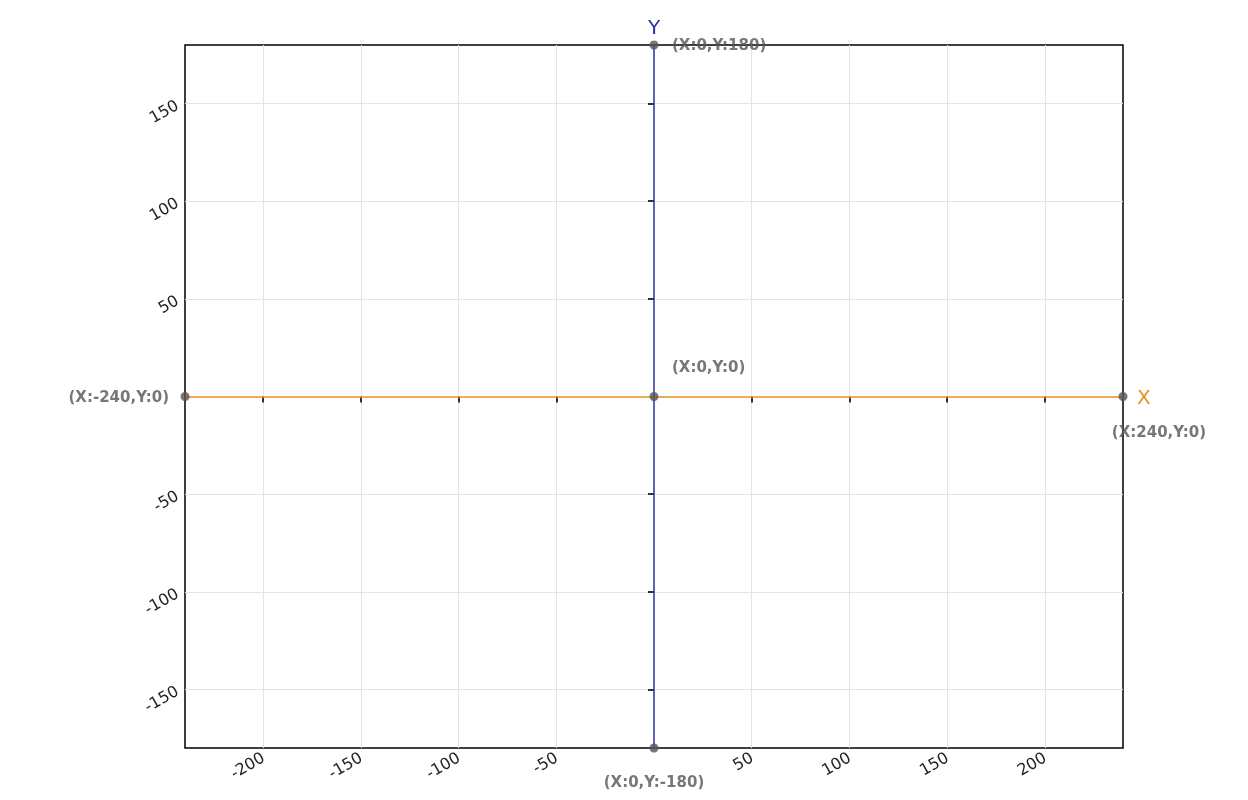  I want to click on annotation: (X:0,Y:-180), so click(654, 781).